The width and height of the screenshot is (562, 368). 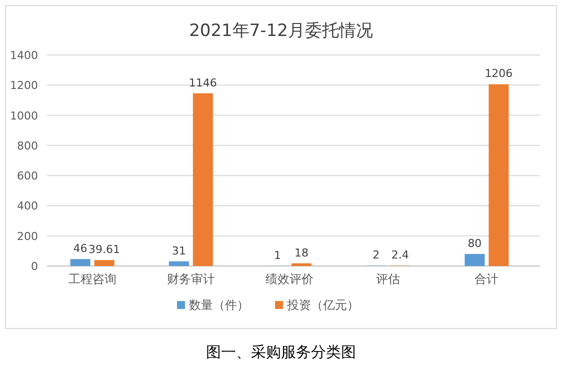 I want to click on data-label: 46, so click(x=80, y=249).